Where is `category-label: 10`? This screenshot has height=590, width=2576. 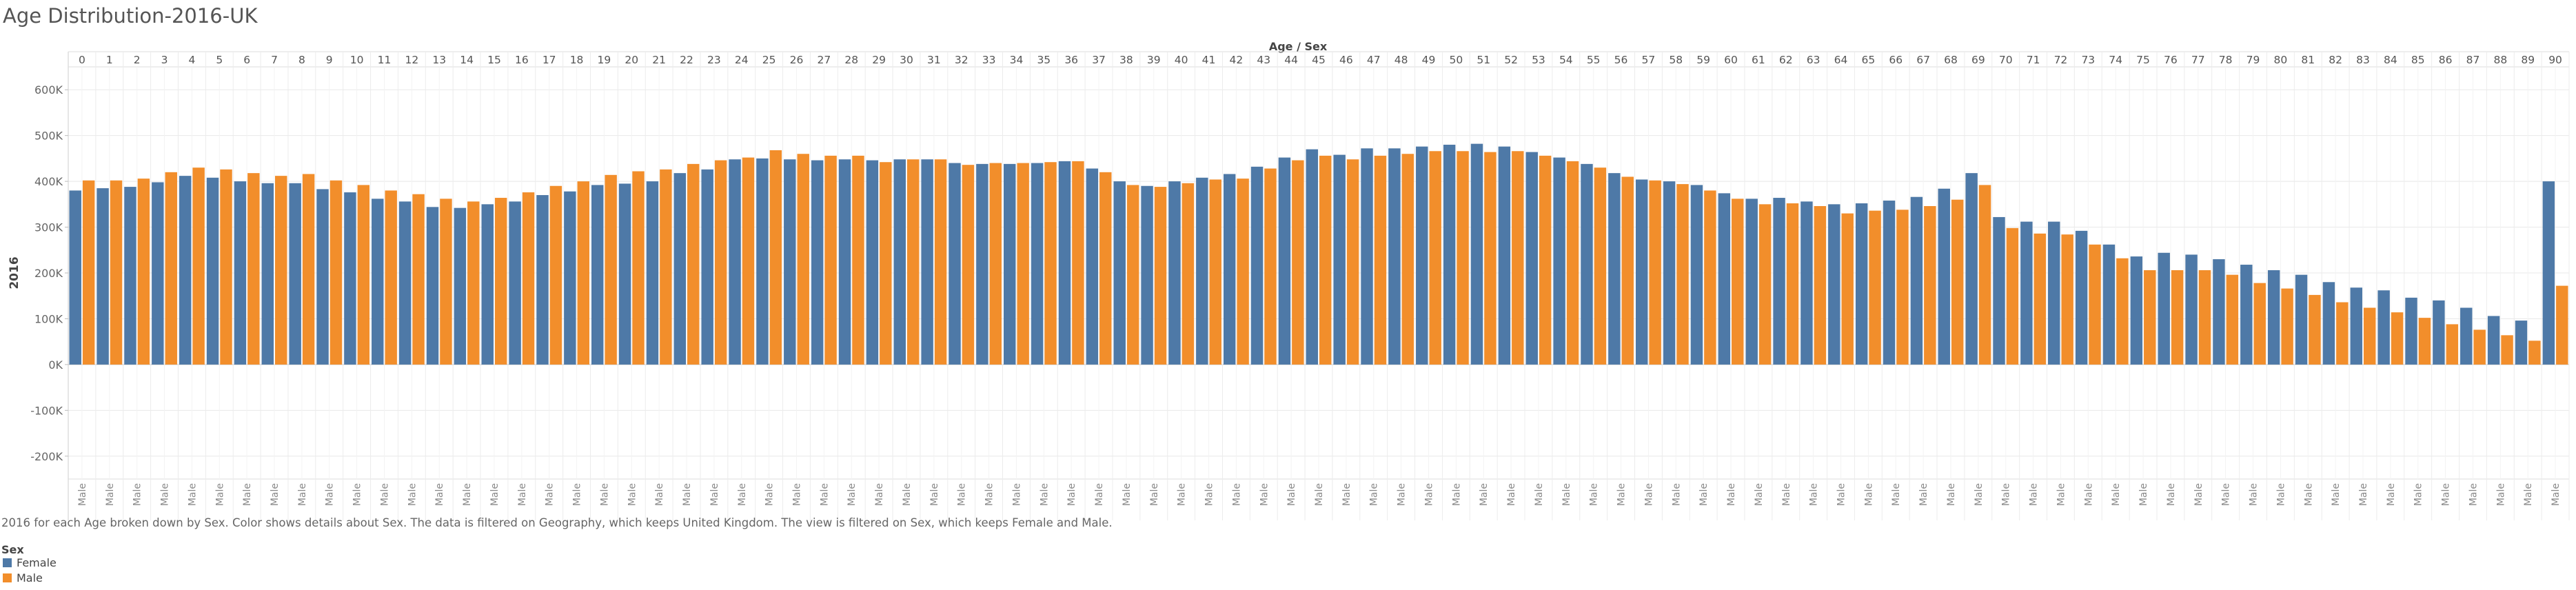
category-label: 10 is located at coordinates (357, 60).